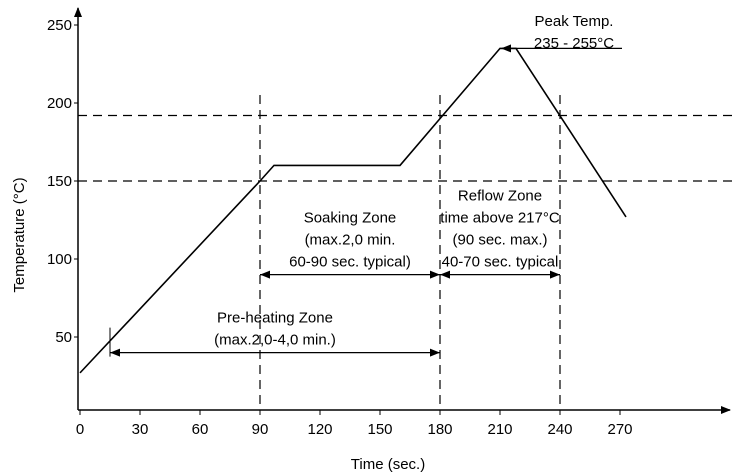 The image size is (737, 473). I want to click on zone-label-line: 60-90 sec. typical), so click(350, 262).